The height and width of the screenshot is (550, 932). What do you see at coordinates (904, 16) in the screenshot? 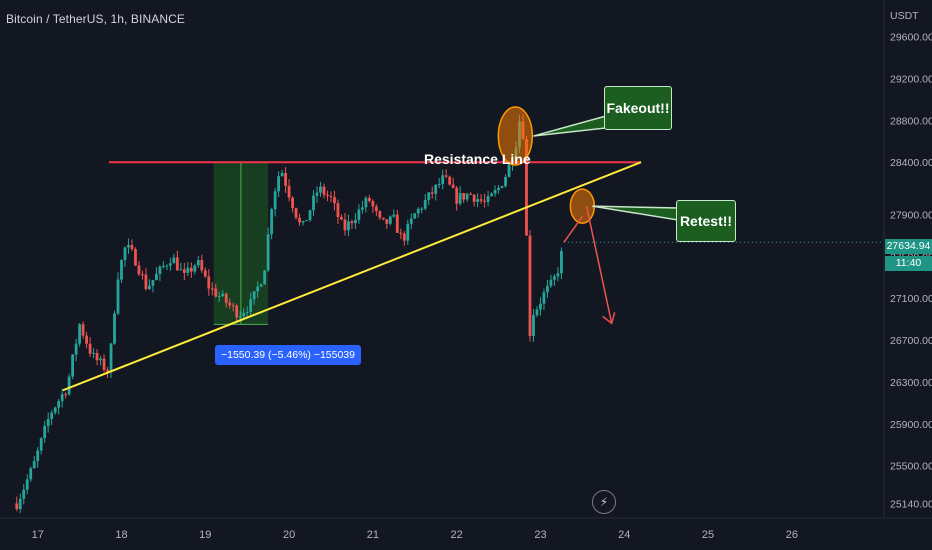
I see `currency-label: USDT` at bounding box center [904, 16].